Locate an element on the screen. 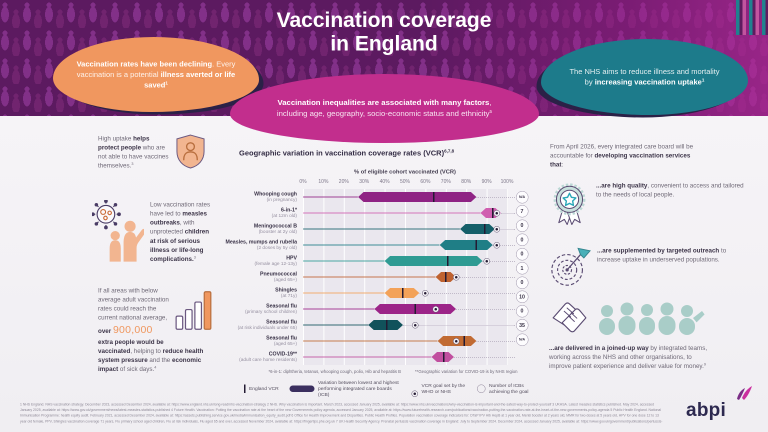 Image resolution: width=768 pixels, height=432 pixels. legend-england-label: England VCR is located at coordinates (264, 388).